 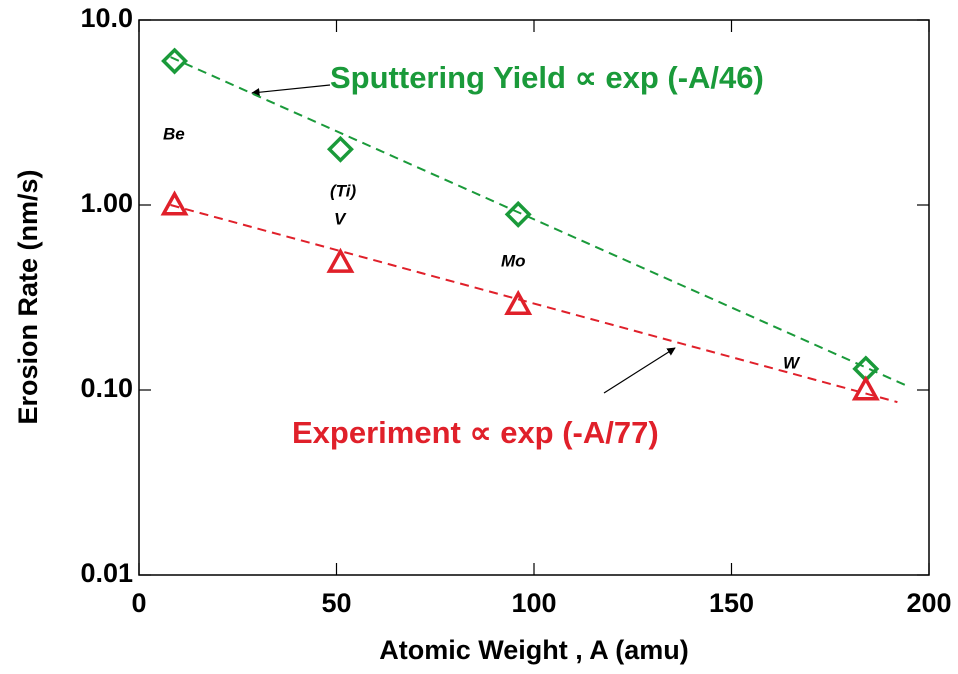 I want to click on annotation: W, so click(x=792, y=362).